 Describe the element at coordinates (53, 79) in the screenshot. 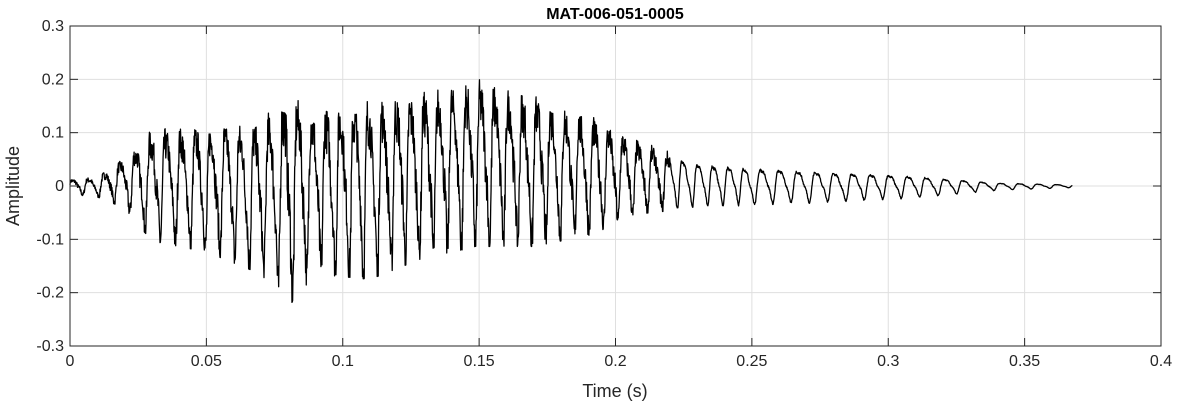

I see `y-tick-label: 0.2` at that location.